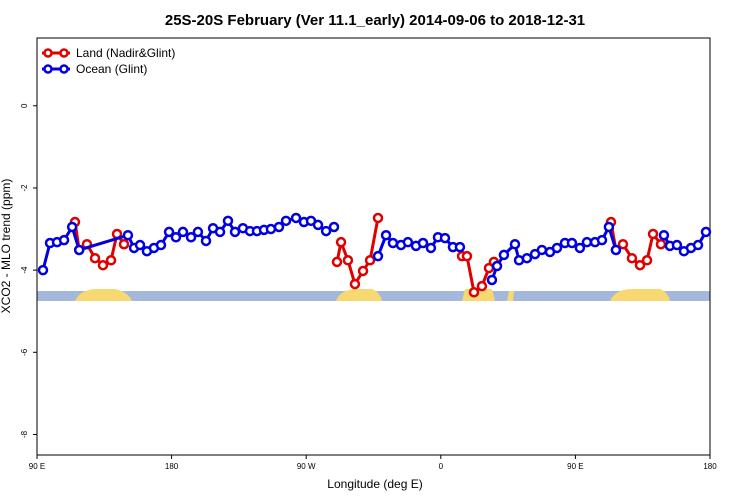 The height and width of the screenshot is (500, 750). What do you see at coordinates (24, 188) in the screenshot?
I see `y-tick-label: -2` at bounding box center [24, 188].